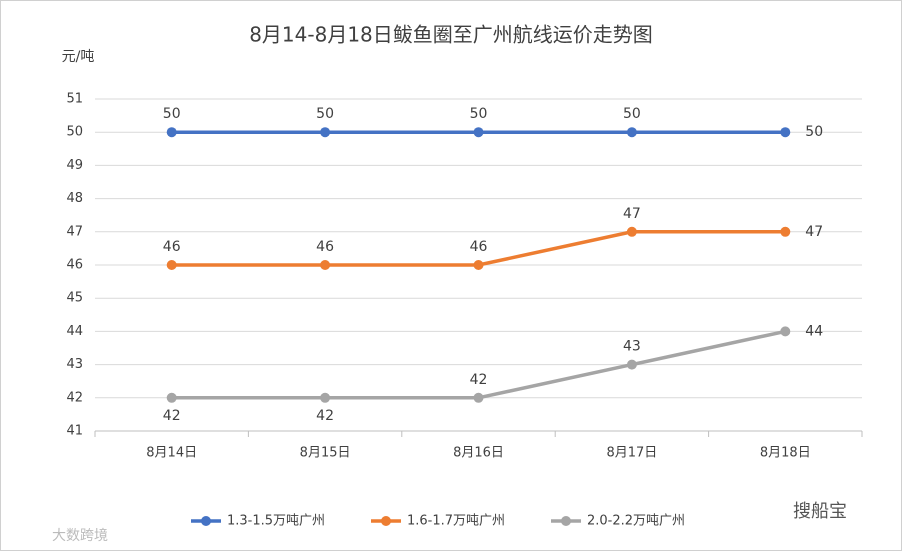 This screenshot has width=902, height=551. Describe the element at coordinates (325, 453) in the screenshot. I see `x-tick-label: 8月15日` at that location.